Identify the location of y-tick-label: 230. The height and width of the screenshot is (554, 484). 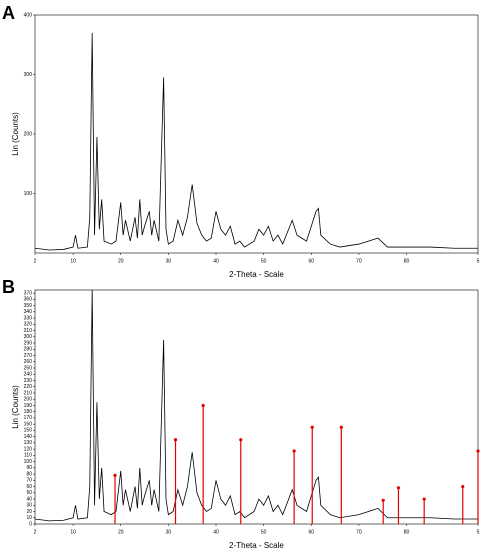
(28, 381).